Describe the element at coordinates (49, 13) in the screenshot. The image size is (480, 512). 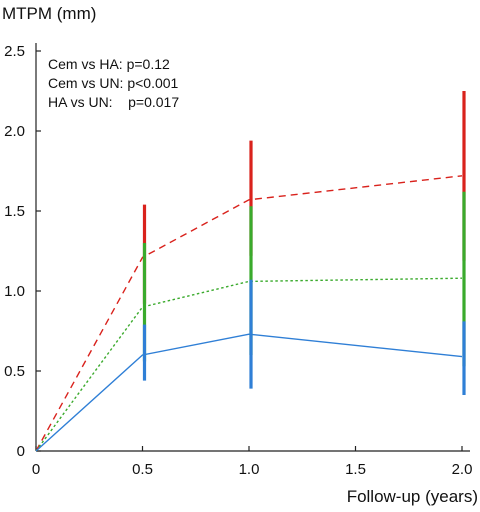
I see `y-axis-label: MTPM (mm)` at that location.